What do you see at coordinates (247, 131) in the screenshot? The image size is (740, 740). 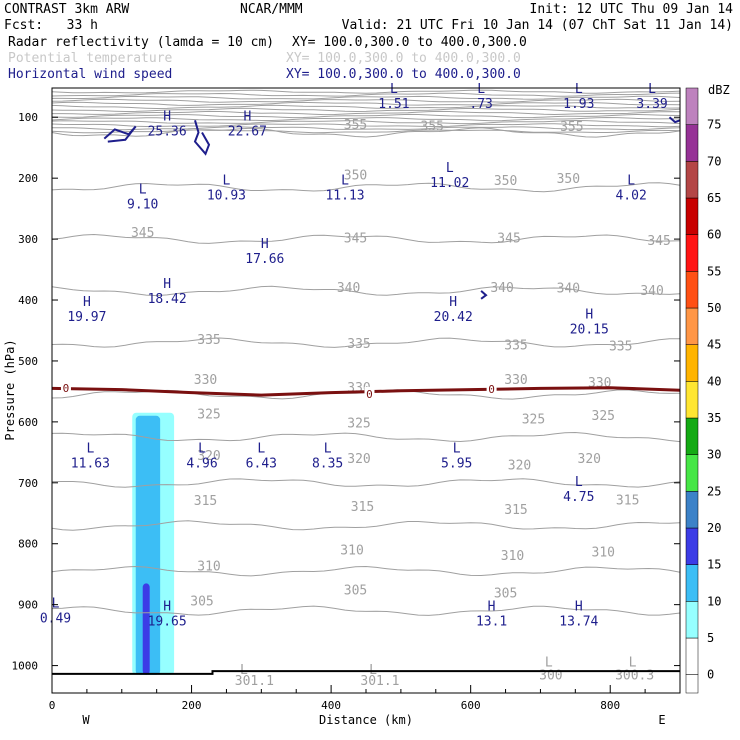 I see `wind-extremum-value: 22.67` at bounding box center [247, 131].